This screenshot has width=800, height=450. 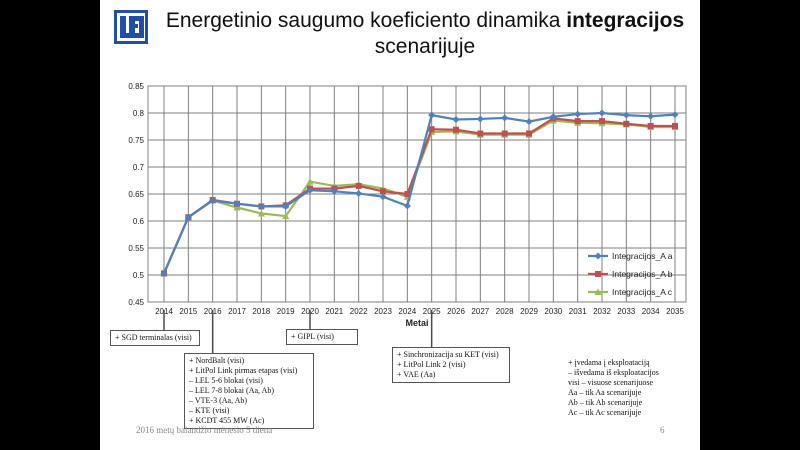 What do you see at coordinates (136, 86) in the screenshot?
I see `y-tick-label: 0.85` at bounding box center [136, 86].